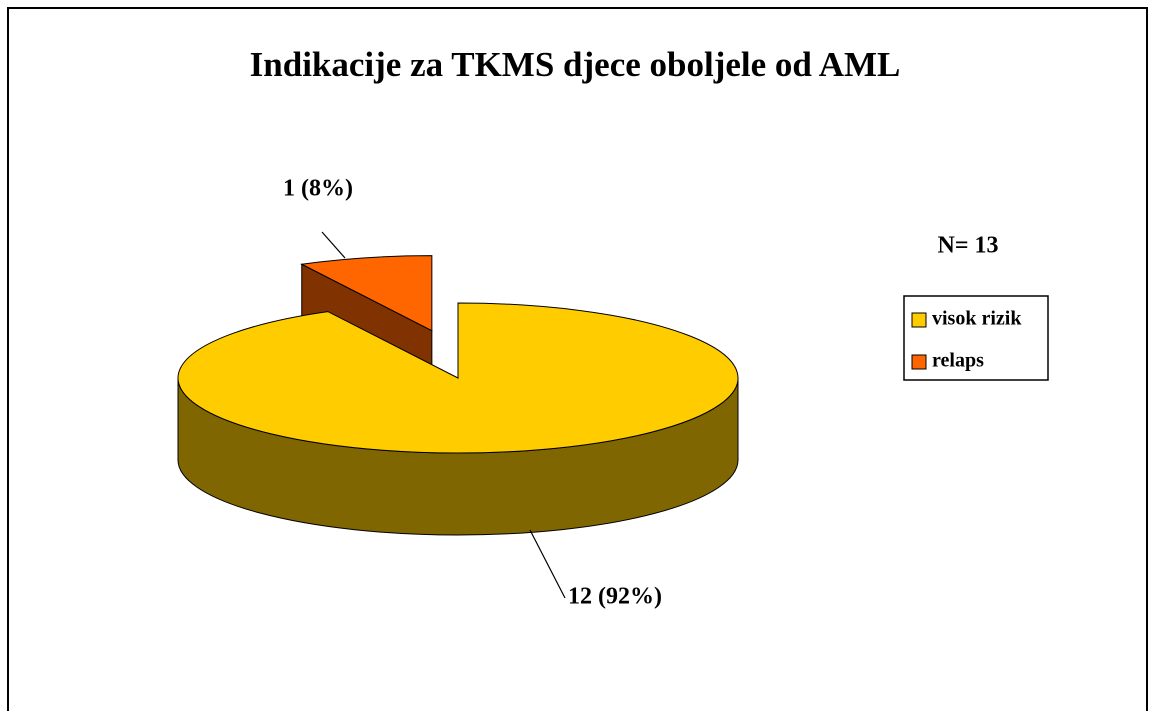 The image size is (1149, 711). Describe the element at coordinates (967, 246) in the screenshot. I see `annotation: N= 13` at that location.